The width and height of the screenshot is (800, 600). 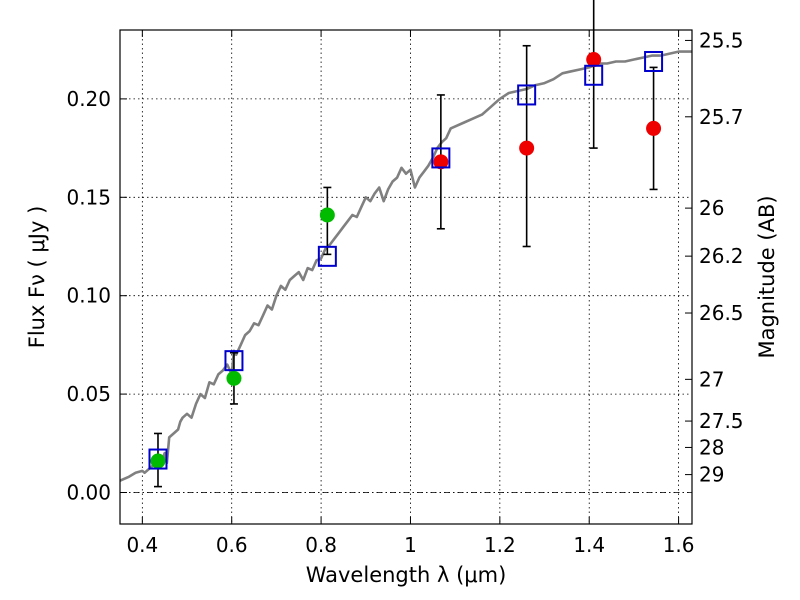 What do you see at coordinates (88, 493) in the screenshot?
I see `y-tick-label: 0.00` at bounding box center [88, 493].